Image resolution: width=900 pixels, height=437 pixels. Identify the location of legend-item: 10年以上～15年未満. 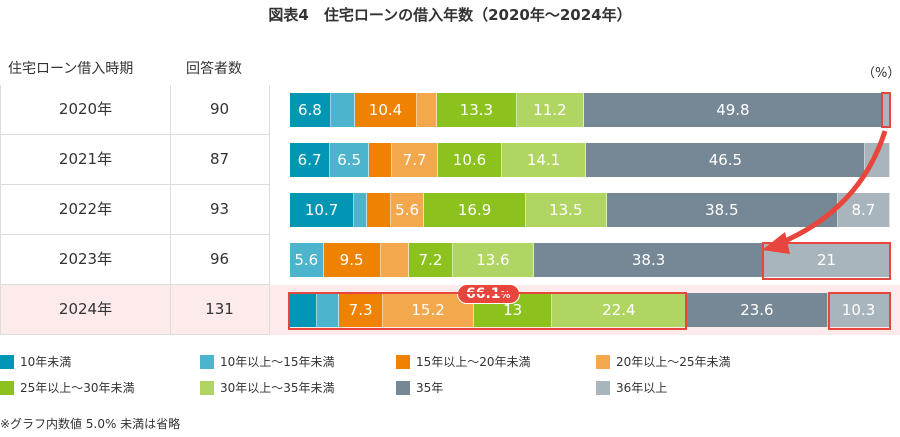
(267, 361).